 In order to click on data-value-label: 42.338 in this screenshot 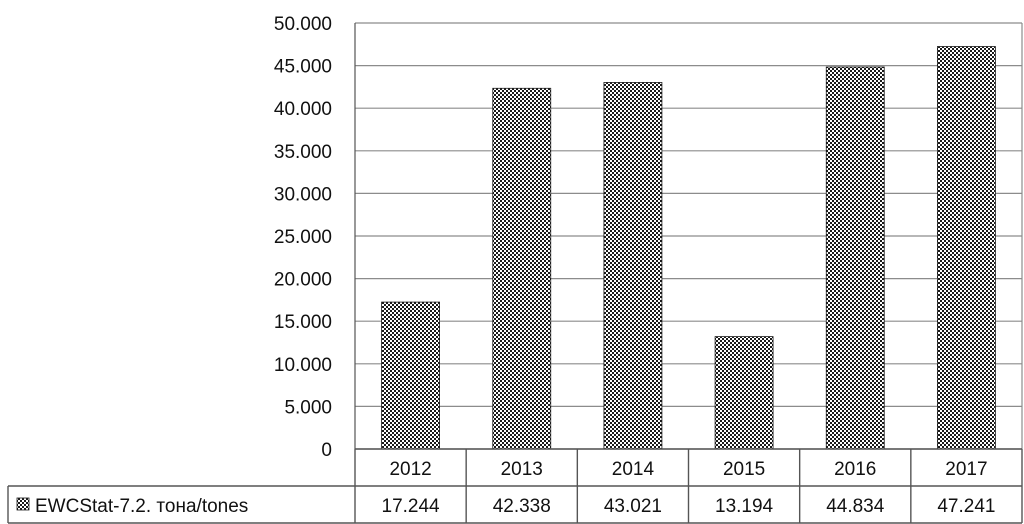, I will do `click(522, 506)`.